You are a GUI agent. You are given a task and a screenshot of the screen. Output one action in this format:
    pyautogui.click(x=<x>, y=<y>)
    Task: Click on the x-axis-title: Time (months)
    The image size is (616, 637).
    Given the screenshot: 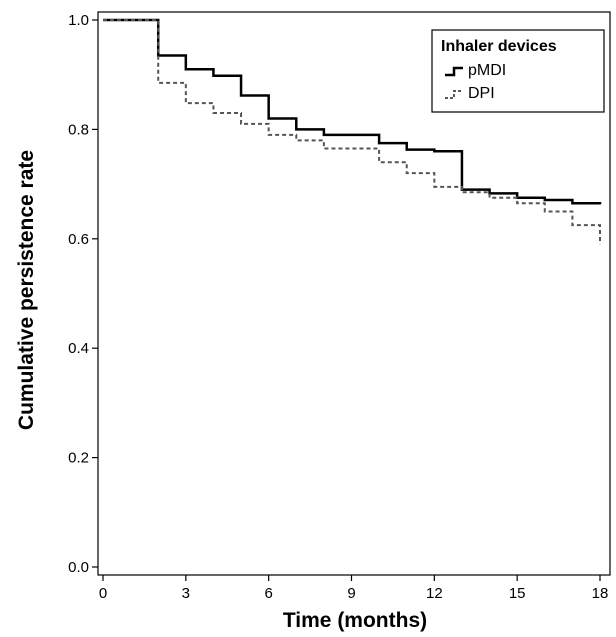 What is the action you would take?
    pyautogui.click(x=355, y=620)
    